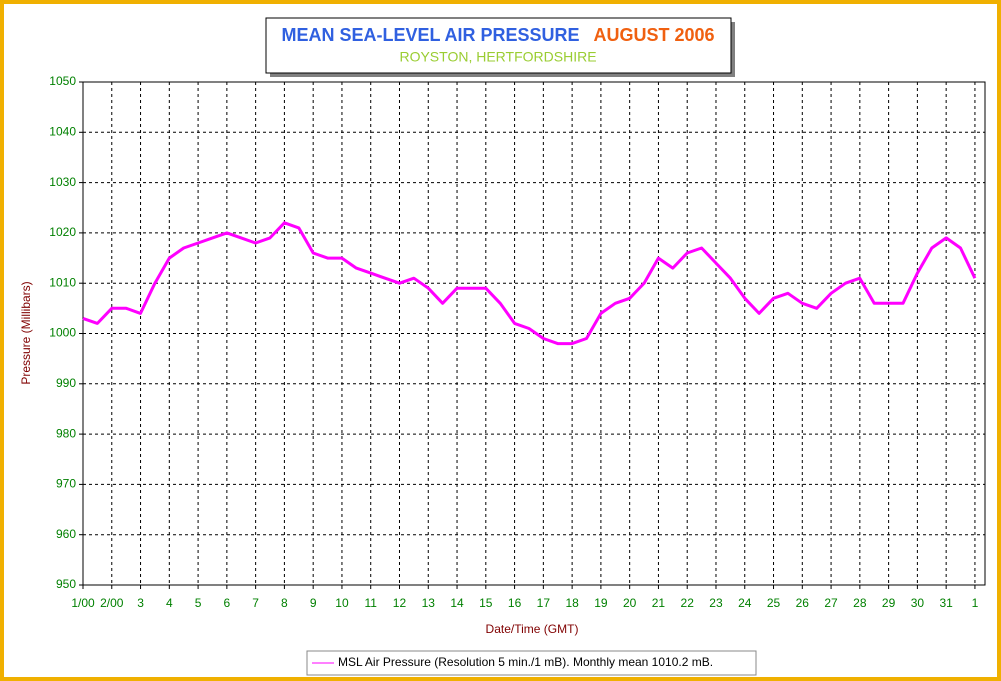 Image resolution: width=1001 pixels, height=681 pixels. Describe the element at coordinates (889, 603) in the screenshot. I see `x-tick-label: 29` at that location.